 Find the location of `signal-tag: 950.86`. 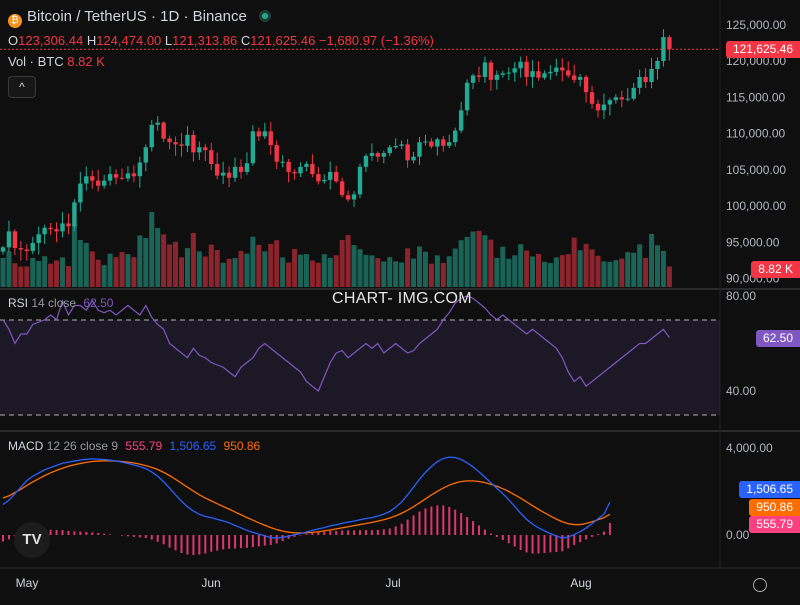

signal-tag: 950.86 is located at coordinates (774, 507).